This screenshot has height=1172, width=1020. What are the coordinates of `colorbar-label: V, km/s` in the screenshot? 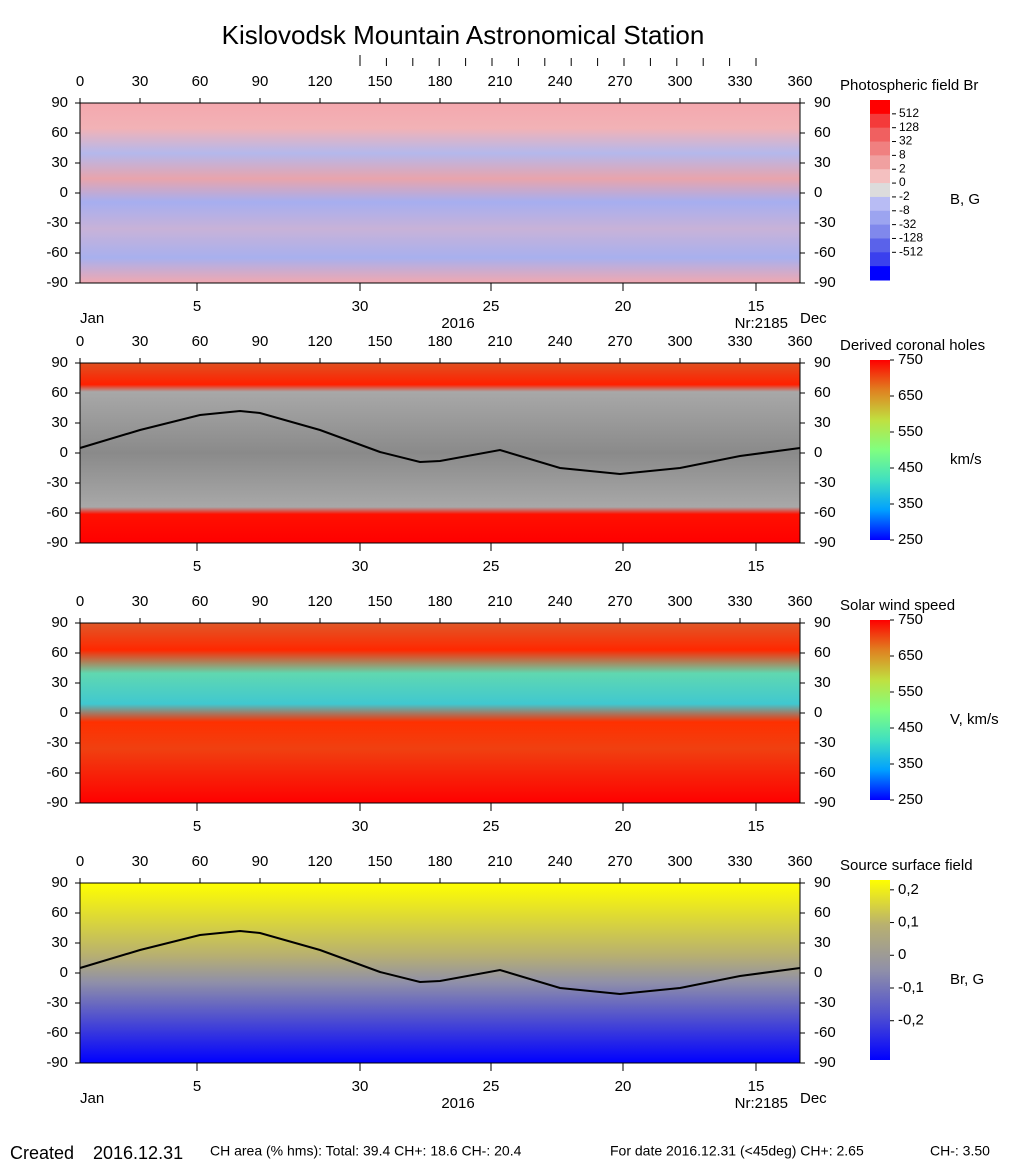 It's located at (974, 719).